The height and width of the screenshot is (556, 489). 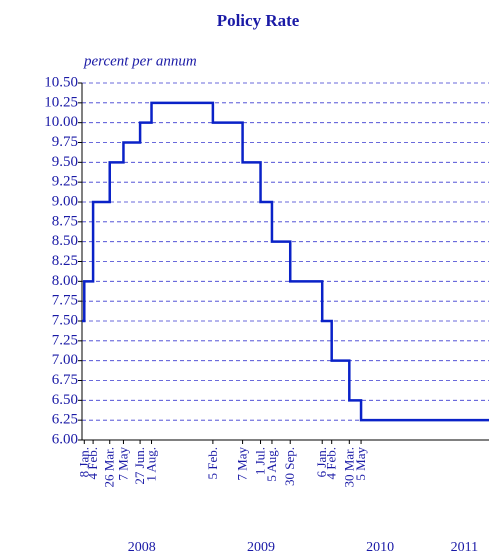 What do you see at coordinates (348, 467) in the screenshot?
I see `x-tick-label: 30 Mar.` at bounding box center [348, 467].